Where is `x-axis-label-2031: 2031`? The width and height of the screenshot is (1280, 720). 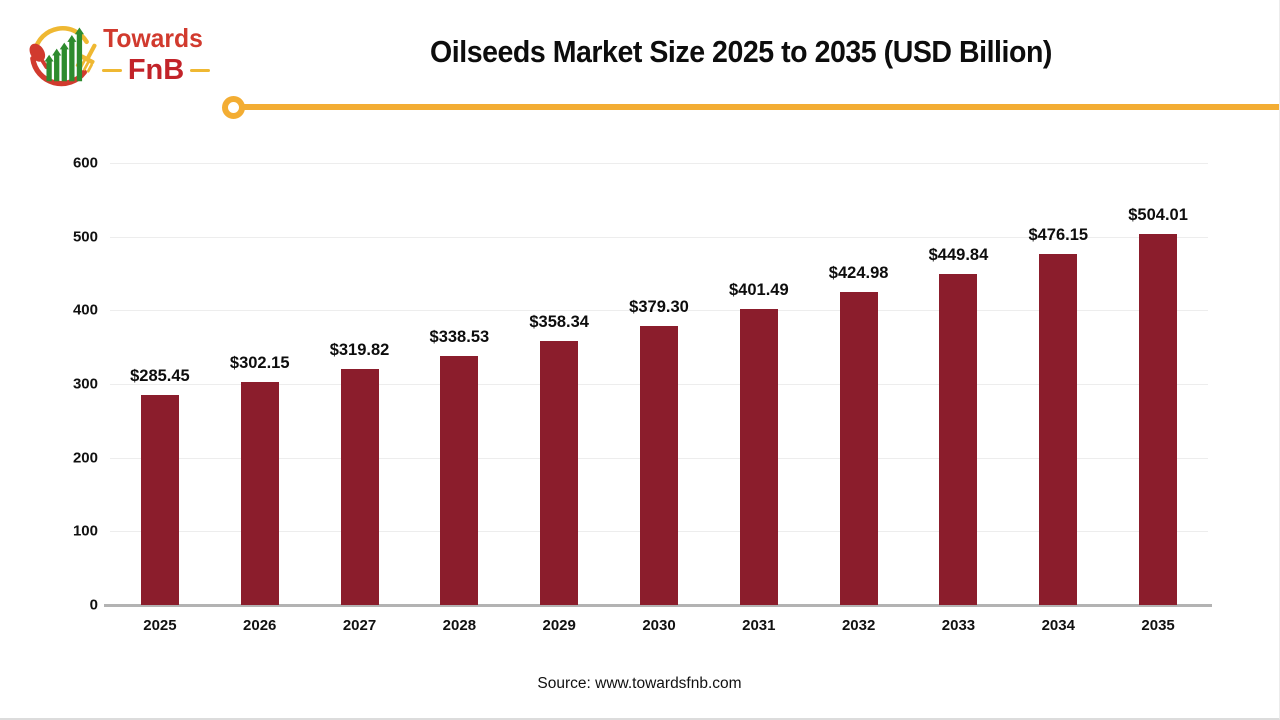 x-axis-label-2031: 2031 is located at coordinates (759, 625).